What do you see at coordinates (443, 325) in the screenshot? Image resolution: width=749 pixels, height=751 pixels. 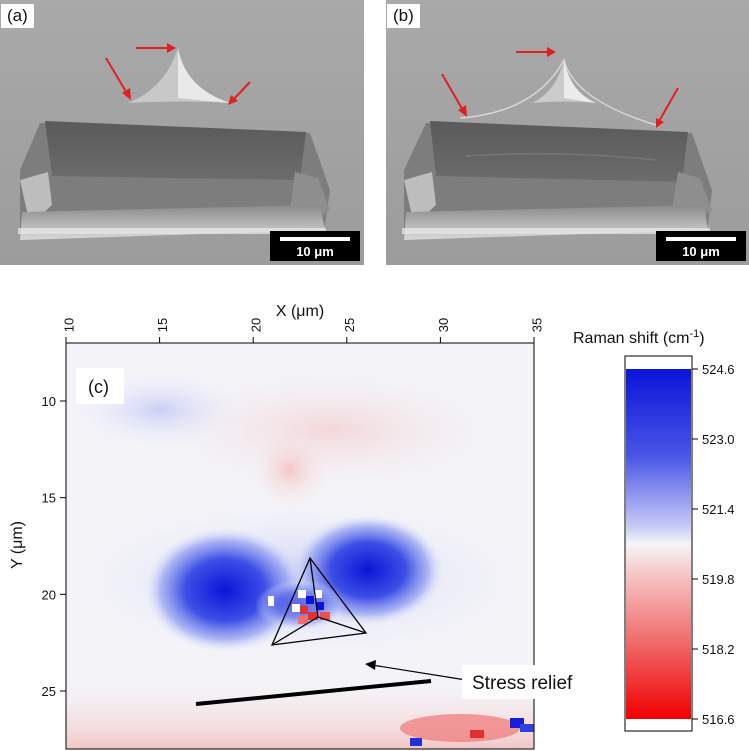 I see `x-tick-label: 30` at bounding box center [443, 325].